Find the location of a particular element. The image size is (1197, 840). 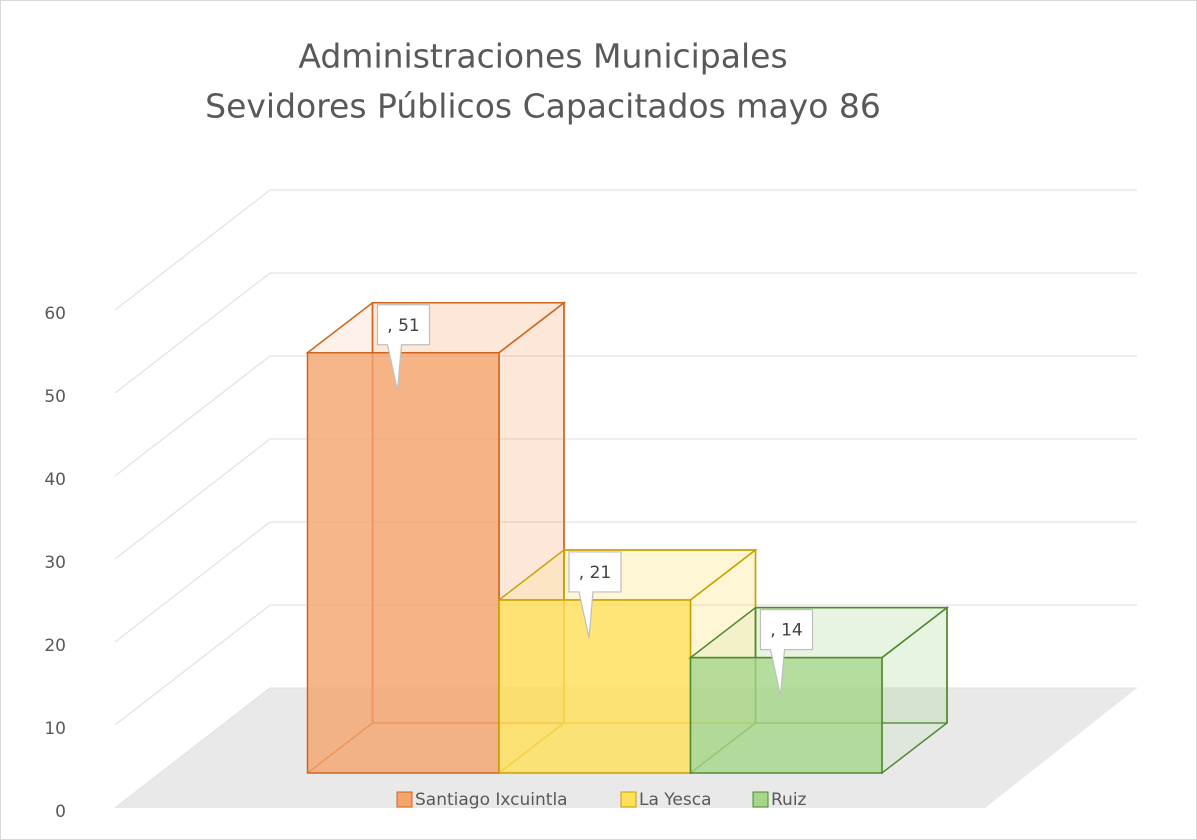

legend-label: La Yesca is located at coordinates (675, 800).